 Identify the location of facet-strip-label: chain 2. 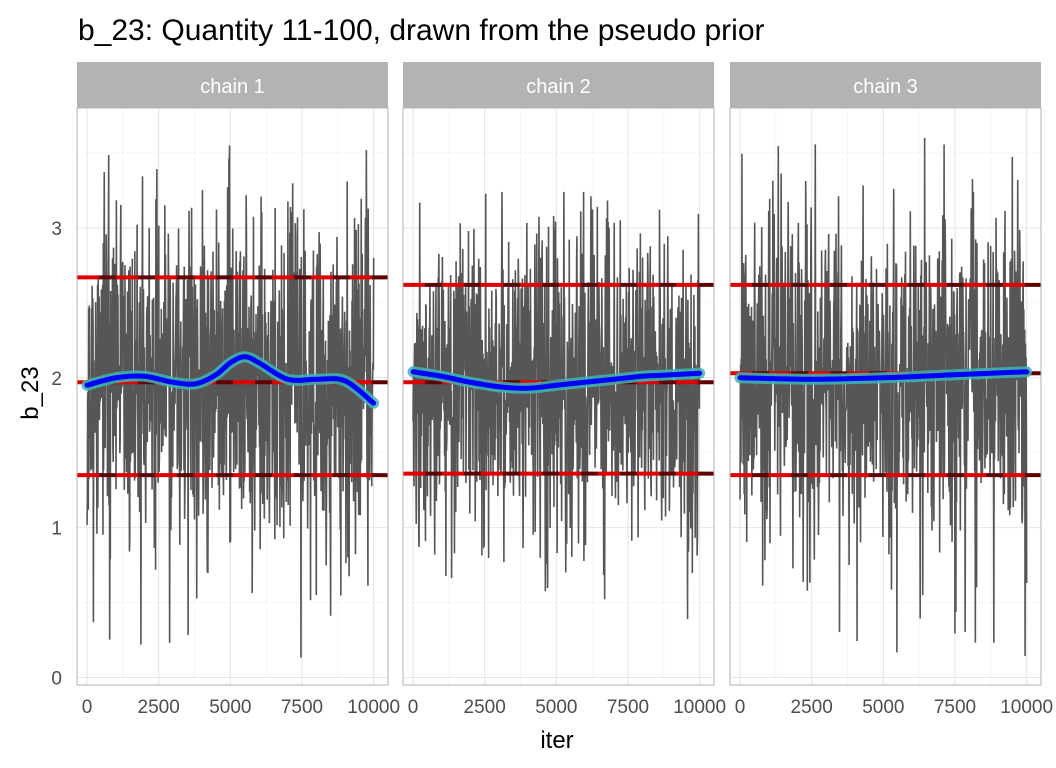
(558, 87).